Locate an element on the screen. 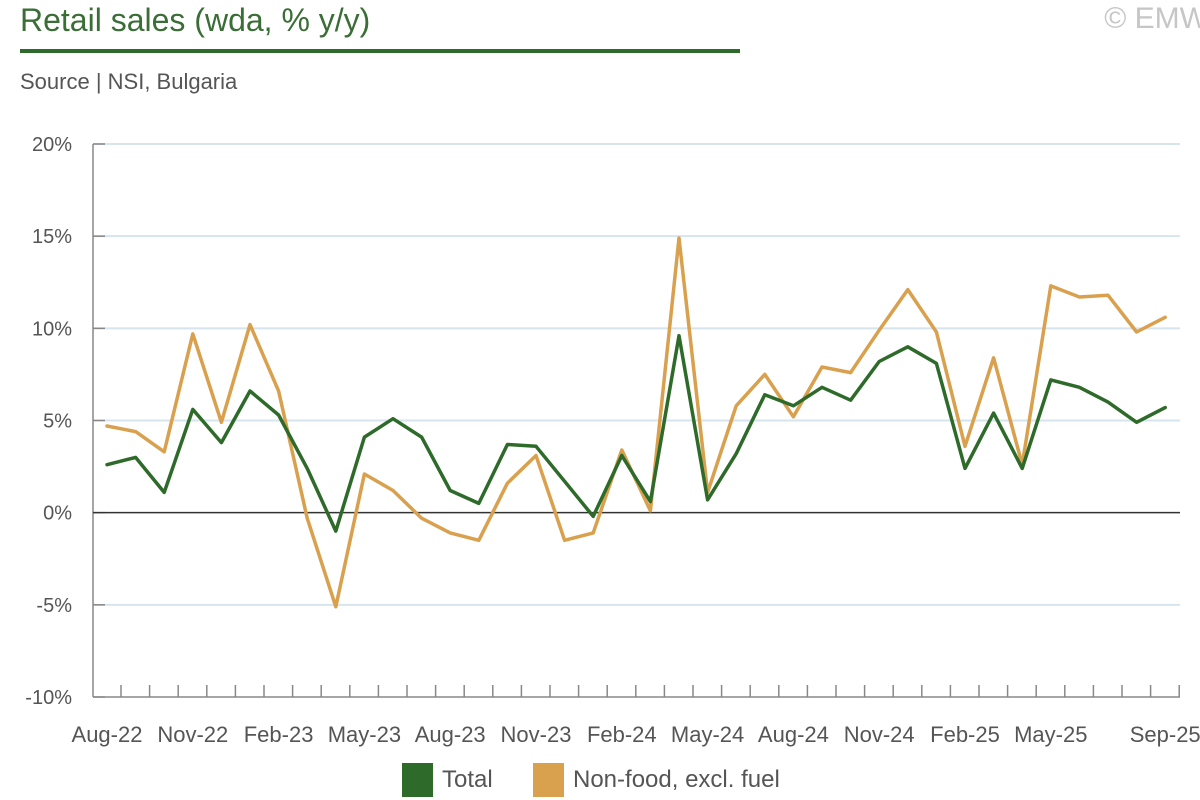 The image size is (1200, 800). legend: Total Non-food, excl. fuel is located at coordinates (600, 780).